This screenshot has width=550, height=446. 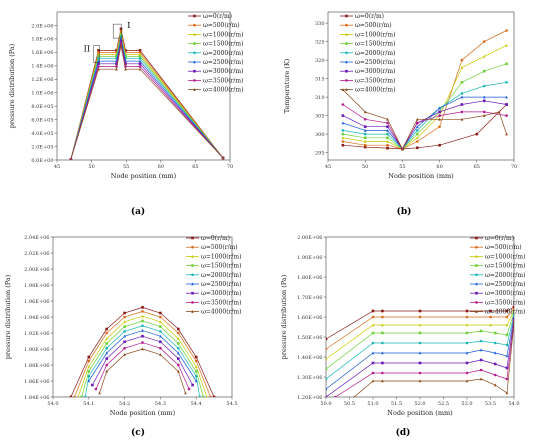 What do you see at coordinates (320, 135) in the screenshot?
I see `y-tick-label: 300` at bounding box center [320, 135].